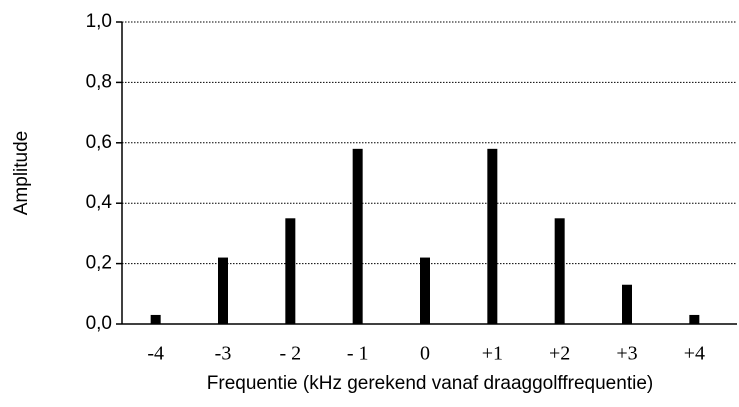 This screenshot has width=739, height=407. Describe the element at coordinates (626, 354) in the screenshot. I see `x-tick-label: +3` at that location.